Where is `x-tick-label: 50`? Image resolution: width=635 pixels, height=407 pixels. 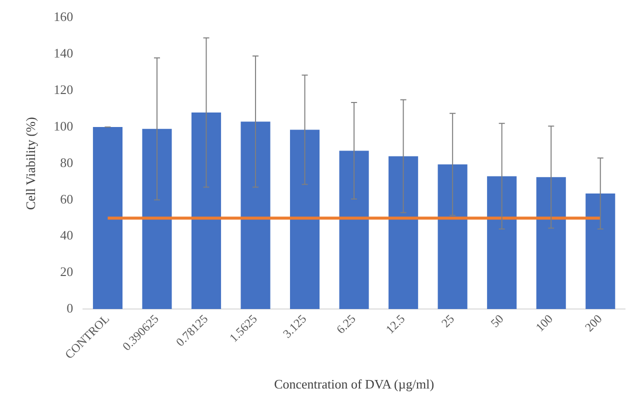 x-tick-label: 50 is located at coordinates (497, 321).